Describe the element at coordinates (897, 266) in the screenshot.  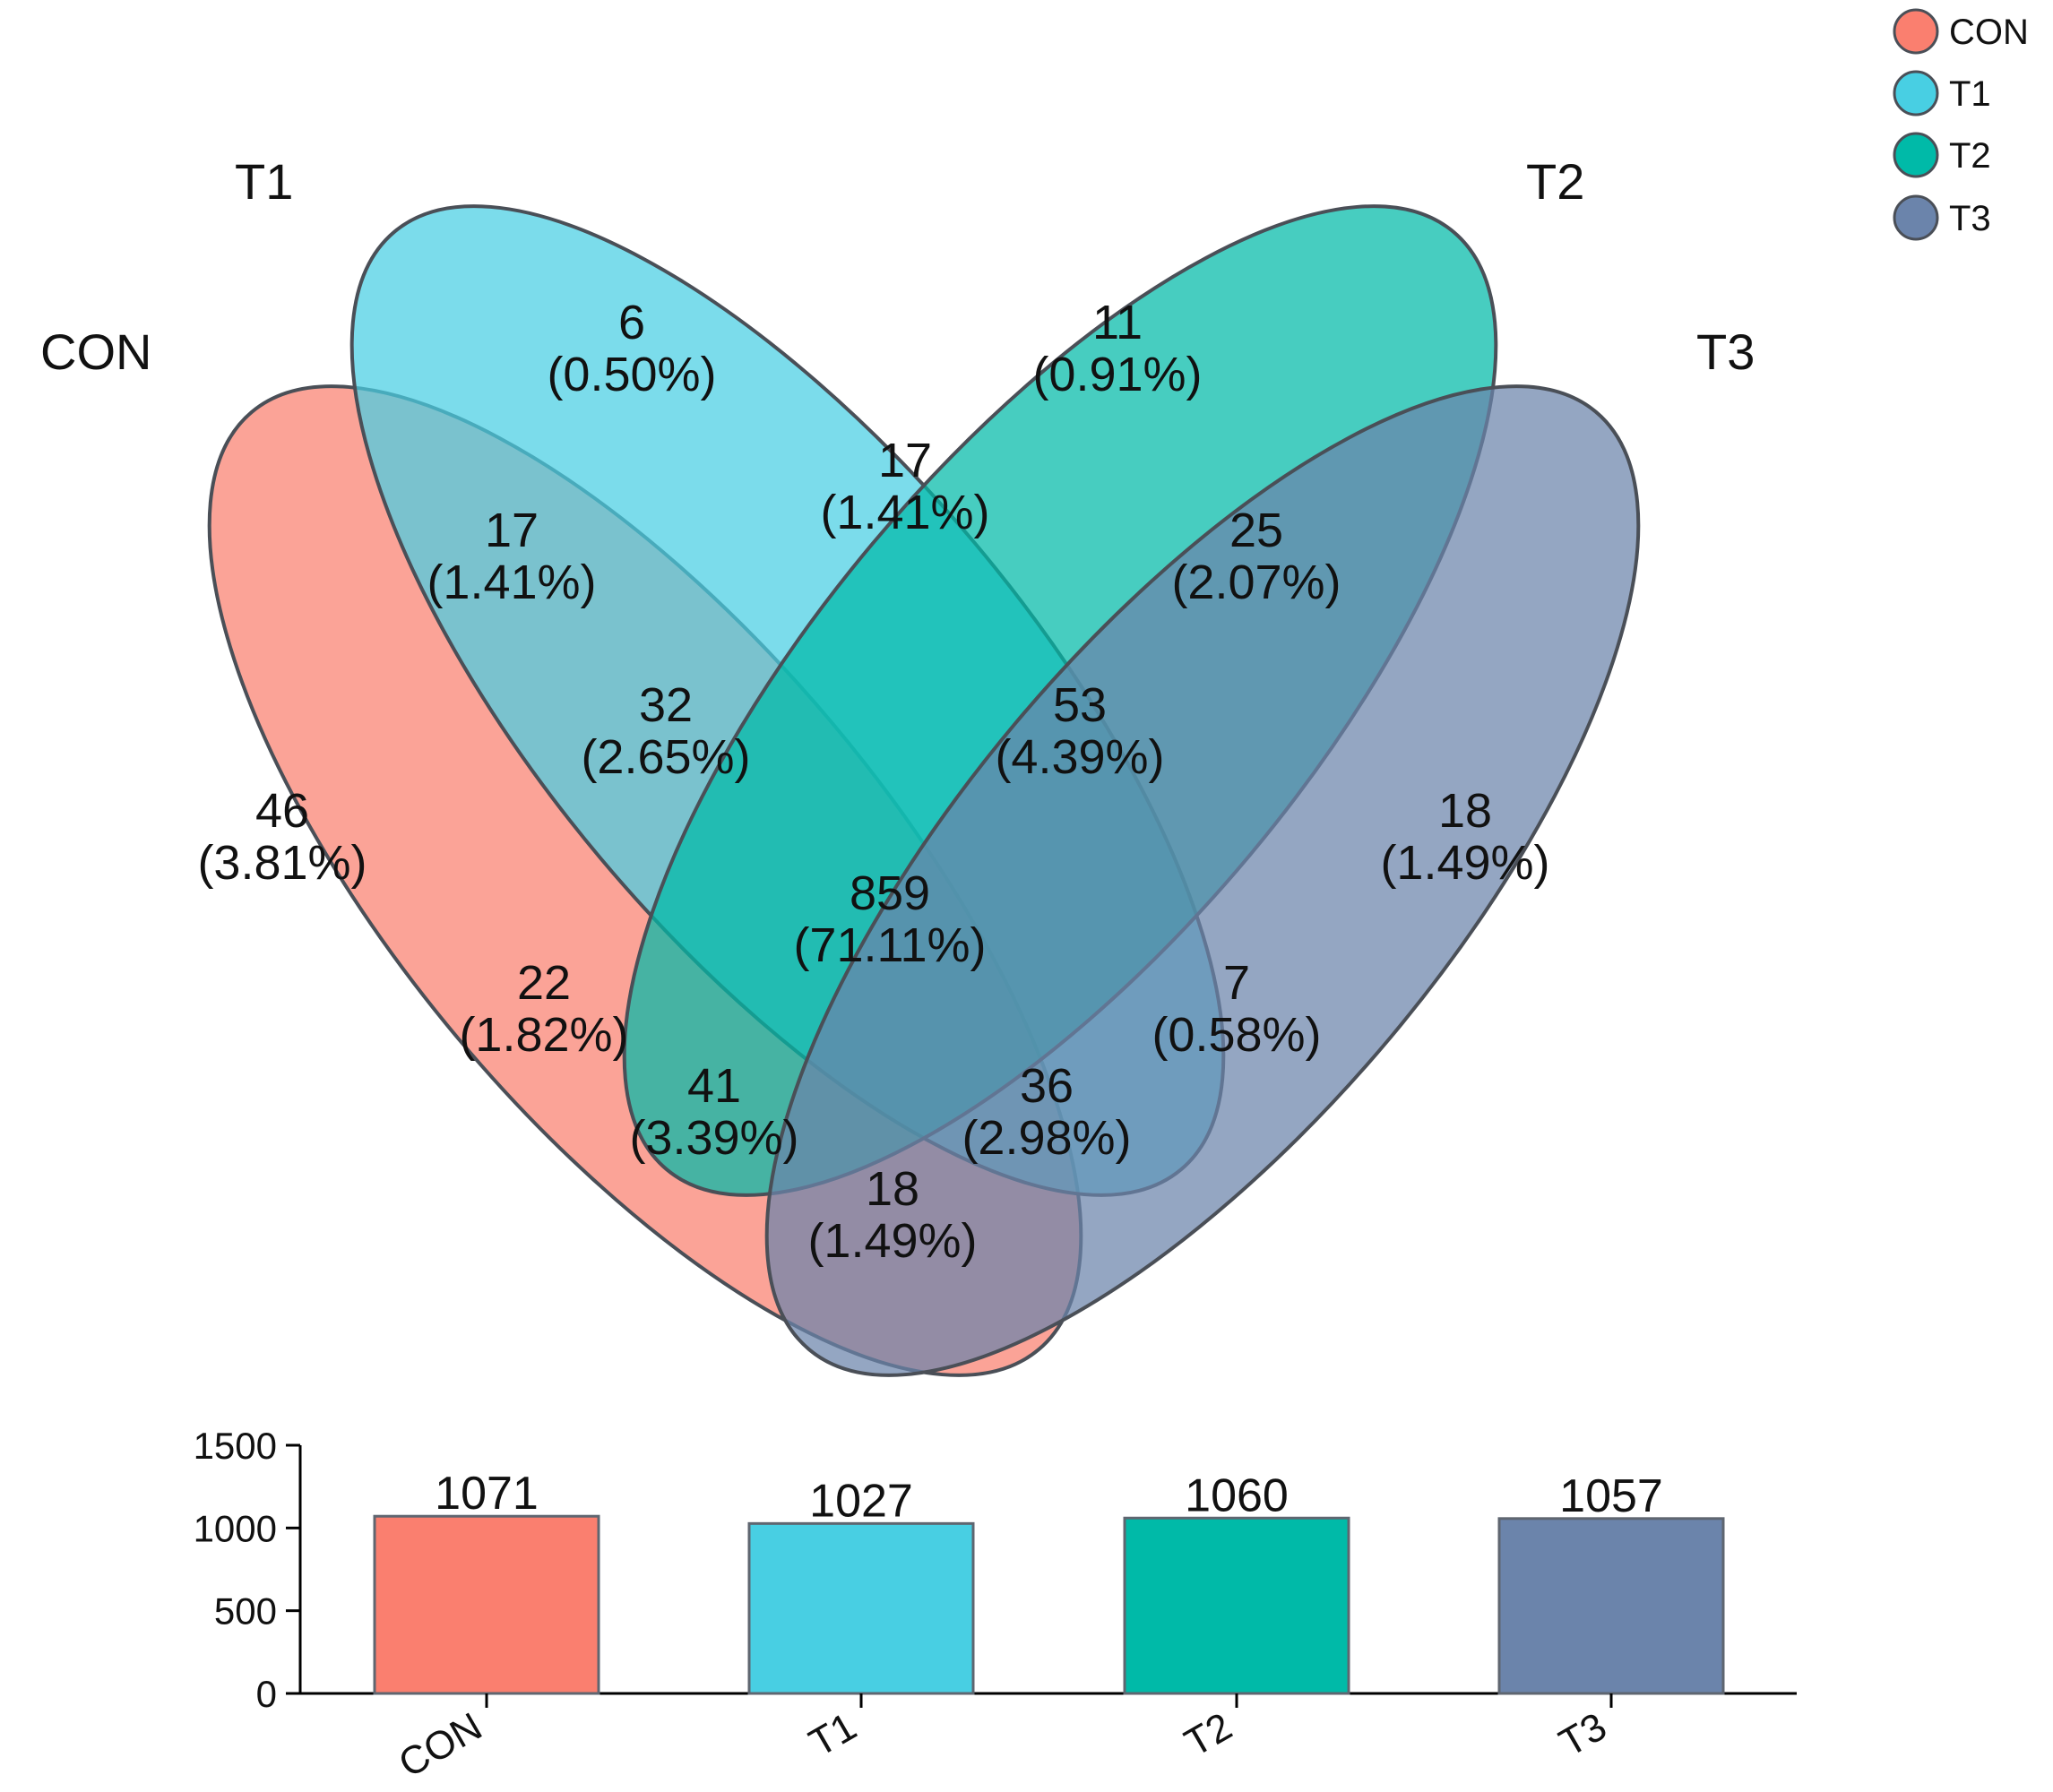
I see `venn-set-labels: CON T1 T2 T3` at that location.